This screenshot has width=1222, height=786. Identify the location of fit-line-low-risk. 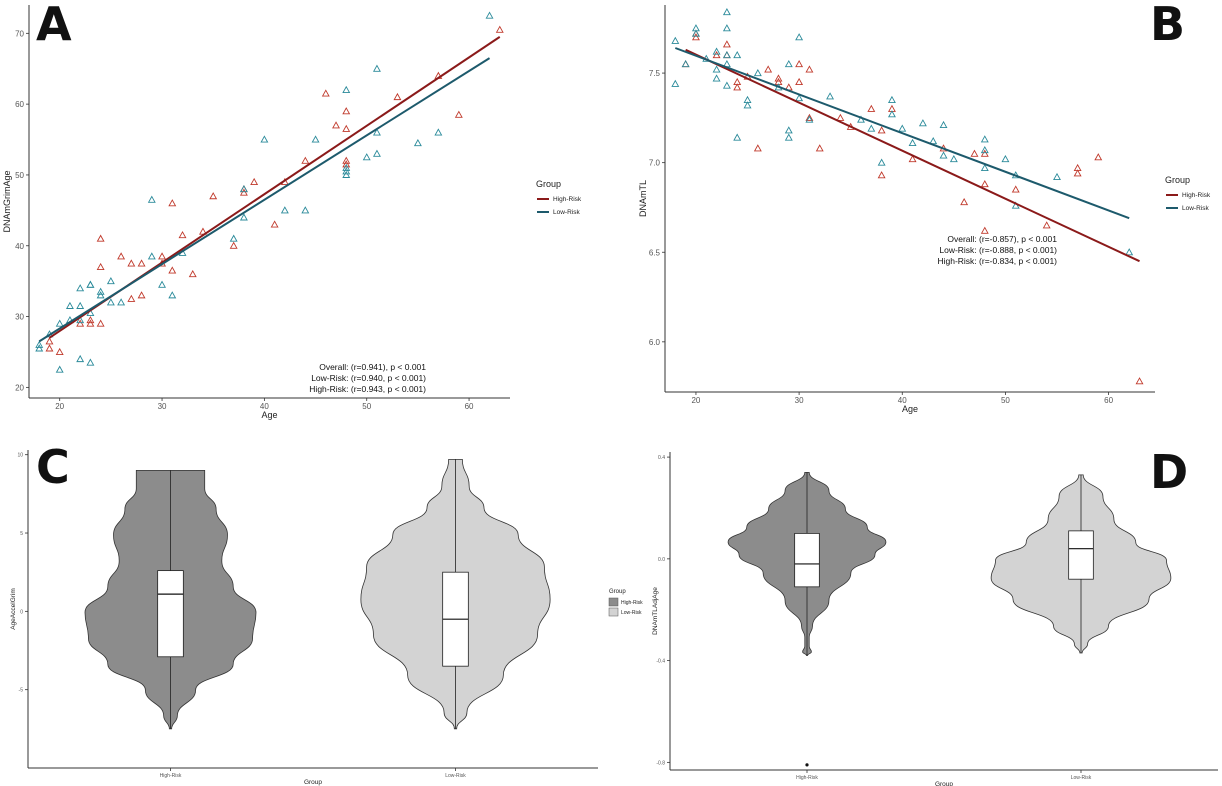
(902, 133).